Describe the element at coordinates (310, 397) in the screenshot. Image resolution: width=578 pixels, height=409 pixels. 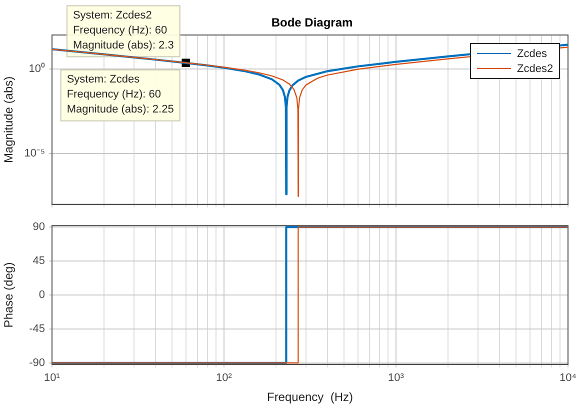
I see `x-axis-title: Frequency (Hz)` at that location.